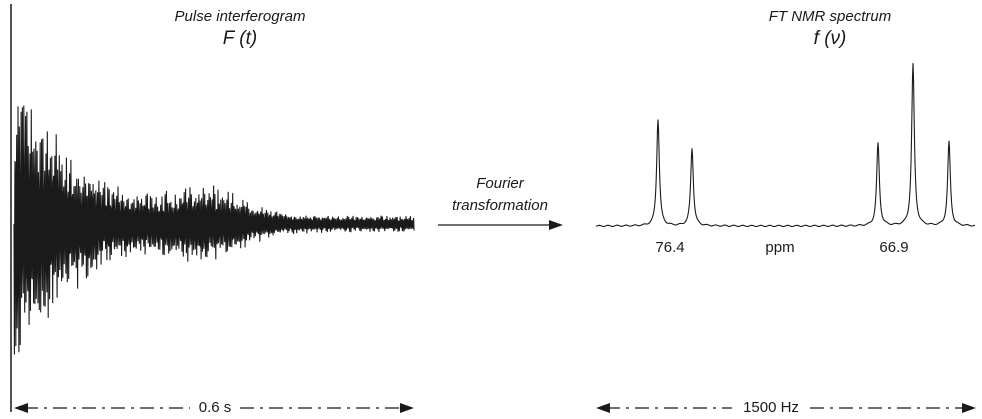  I want to click on ppm-unit-label: ppm, so click(780, 247).